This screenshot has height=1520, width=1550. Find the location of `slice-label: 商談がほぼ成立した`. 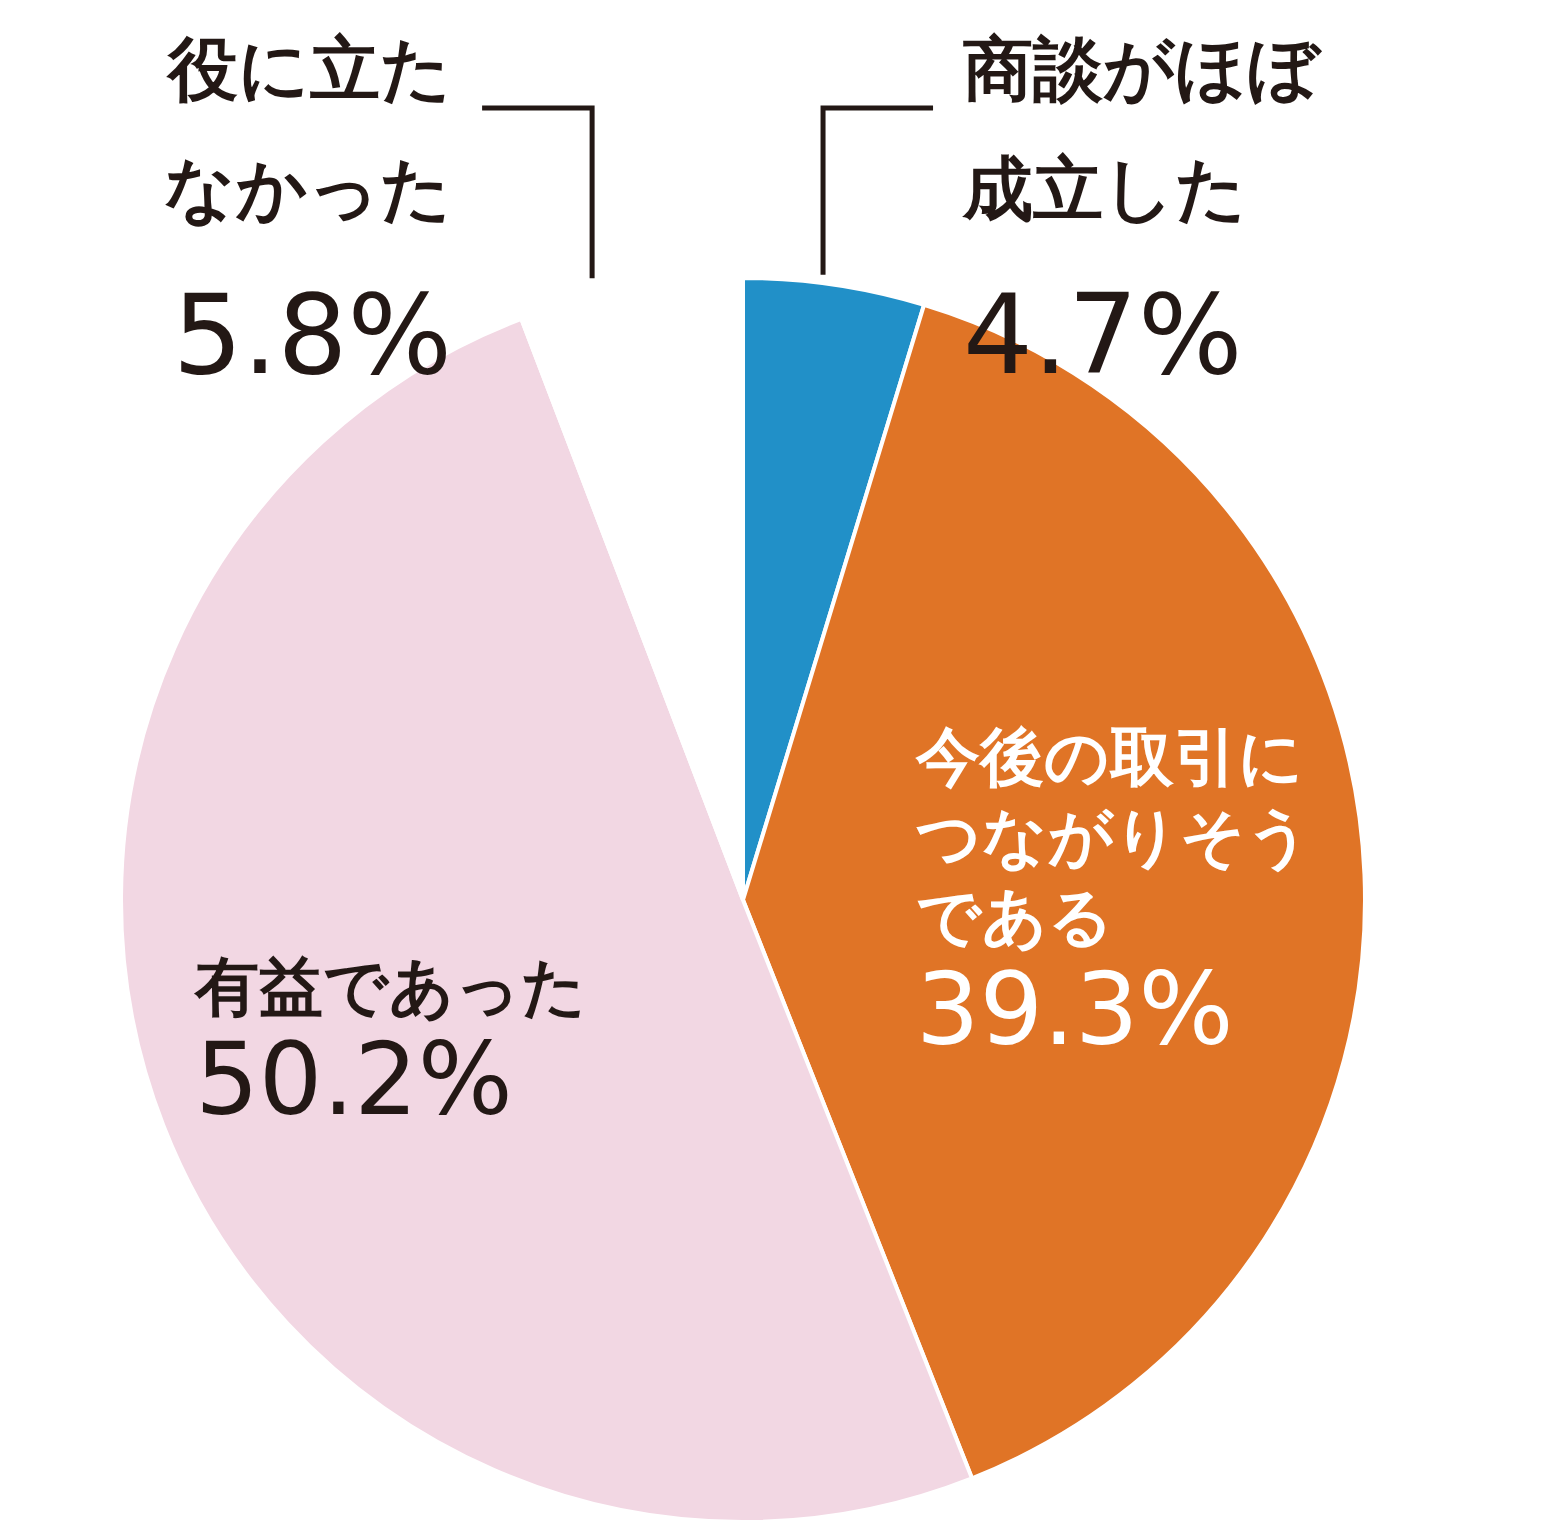

slice-label: 商談がほぼ成立した is located at coordinates (1143, 129).